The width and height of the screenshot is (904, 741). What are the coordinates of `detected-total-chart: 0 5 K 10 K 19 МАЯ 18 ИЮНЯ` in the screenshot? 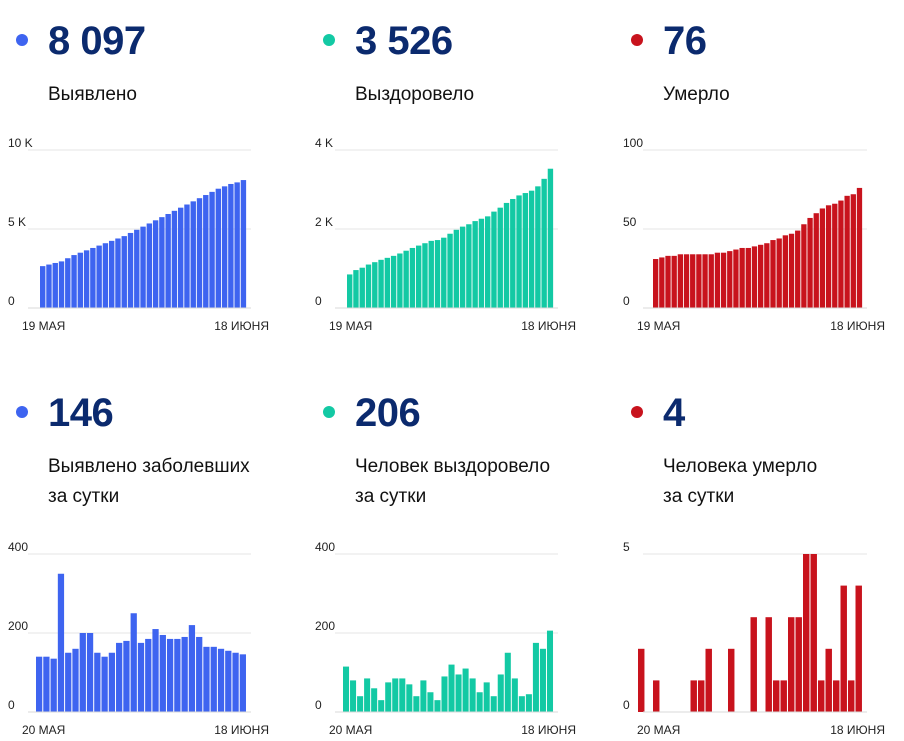 It's located at (138, 234).